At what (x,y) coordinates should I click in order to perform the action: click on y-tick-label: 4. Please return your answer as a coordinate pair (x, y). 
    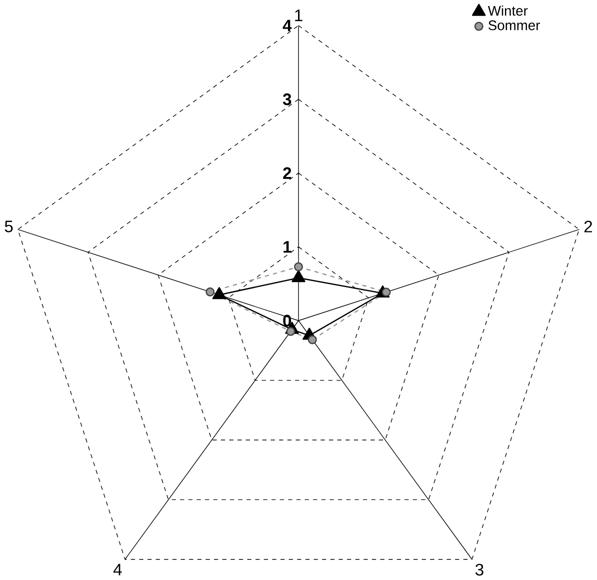
    Looking at the image, I should click on (287, 26).